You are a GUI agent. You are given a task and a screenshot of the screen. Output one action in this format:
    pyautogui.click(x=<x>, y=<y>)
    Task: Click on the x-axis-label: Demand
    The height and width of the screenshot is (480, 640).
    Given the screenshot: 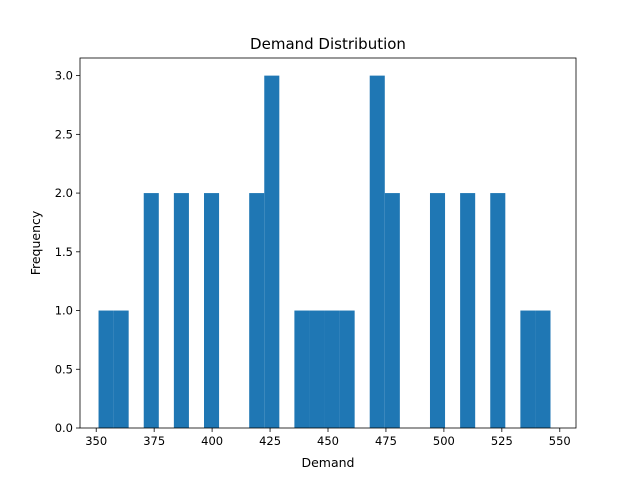 What is the action you would take?
    pyautogui.click(x=327, y=462)
    